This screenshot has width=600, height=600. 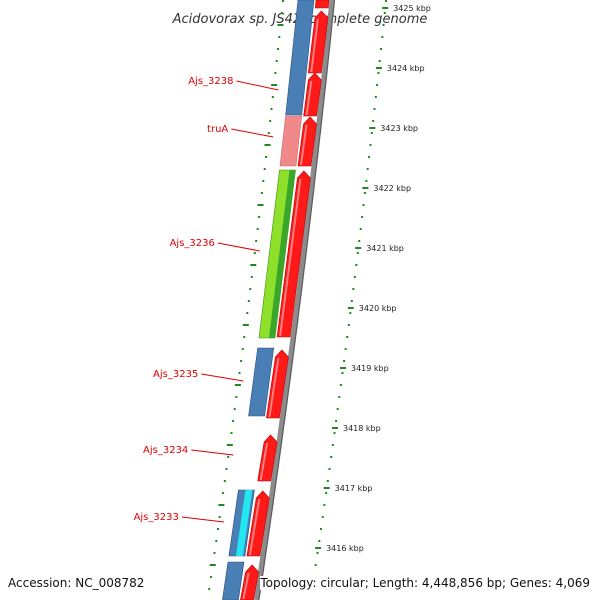 What do you see at coordinates (233, 580) in the screenshot?
I see `reverse-cds-bottom` at bounding box center [233, 580].